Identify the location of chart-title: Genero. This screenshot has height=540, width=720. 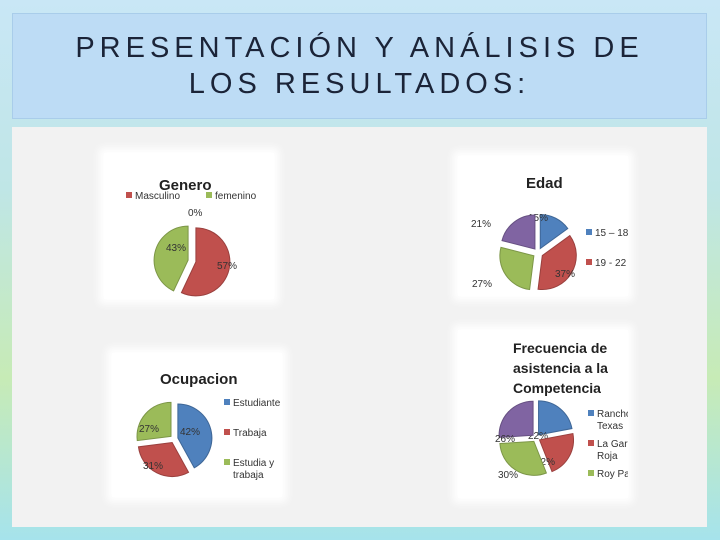
(185, 185).